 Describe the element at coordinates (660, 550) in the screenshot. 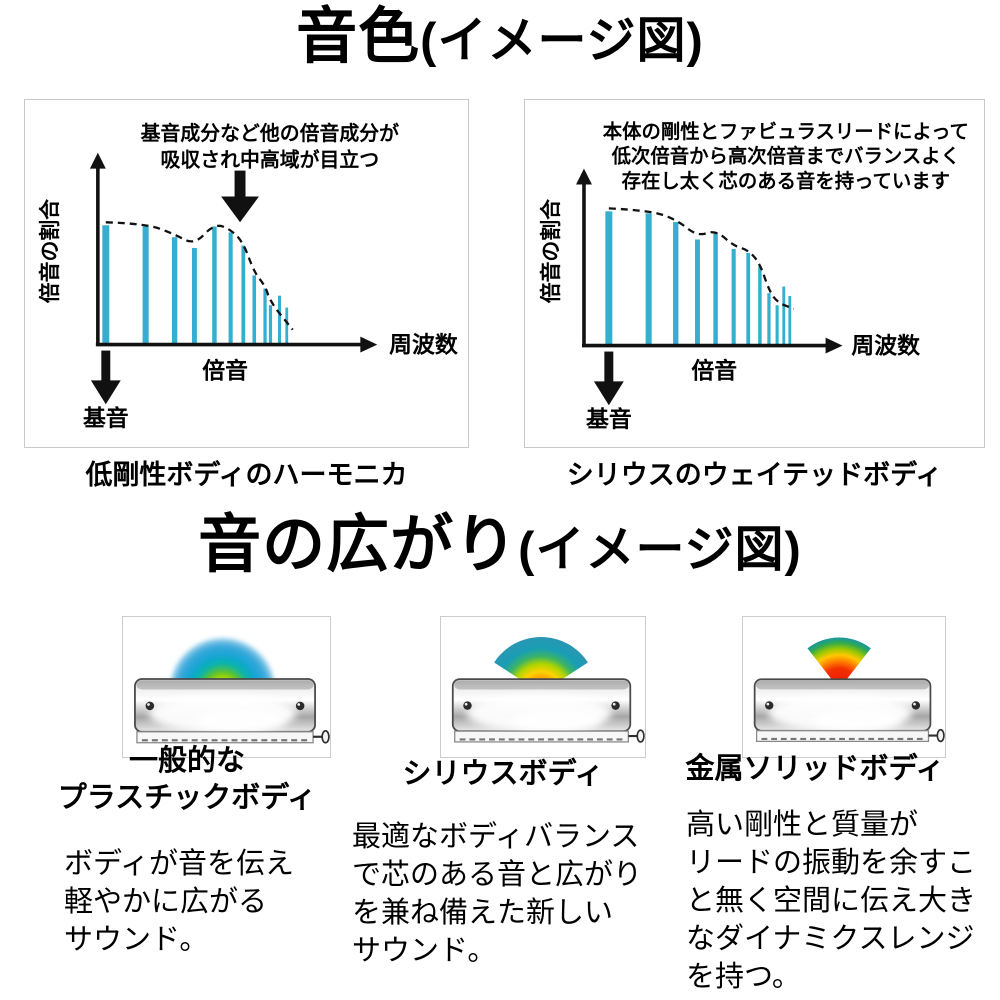

I see `title-spread-sub: (イメージ図)` at that location.